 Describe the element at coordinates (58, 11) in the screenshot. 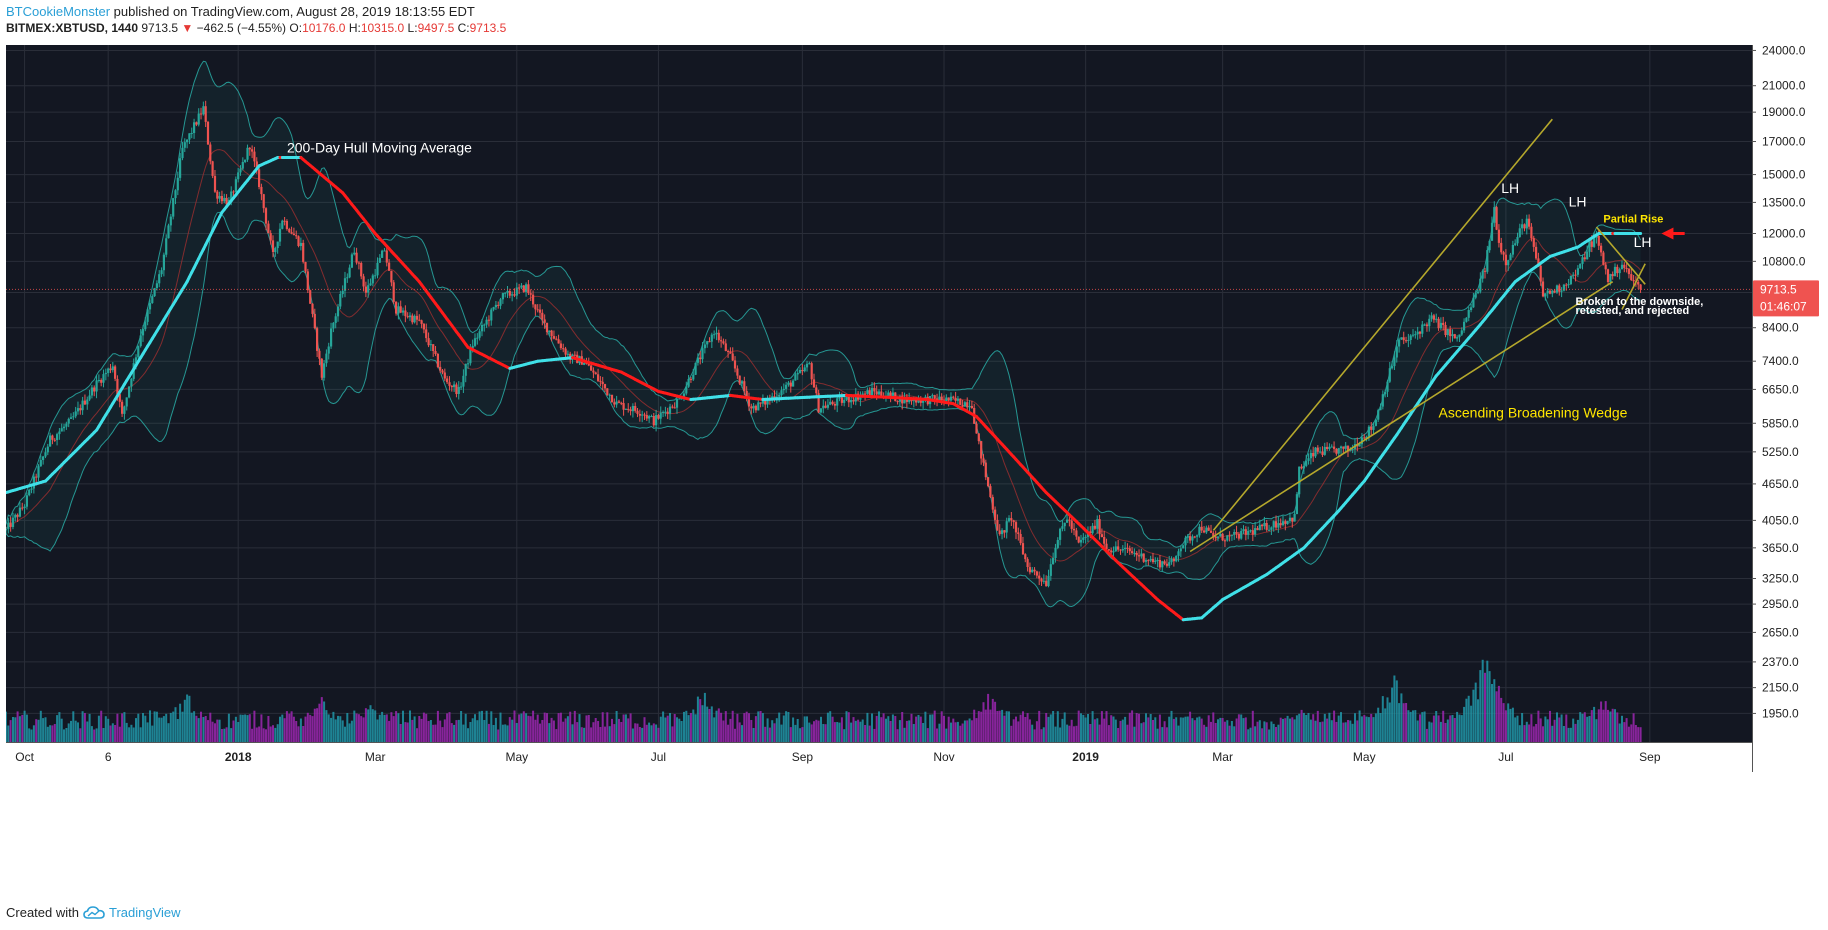

I see `author-link: BTCookieMonster` at that location.